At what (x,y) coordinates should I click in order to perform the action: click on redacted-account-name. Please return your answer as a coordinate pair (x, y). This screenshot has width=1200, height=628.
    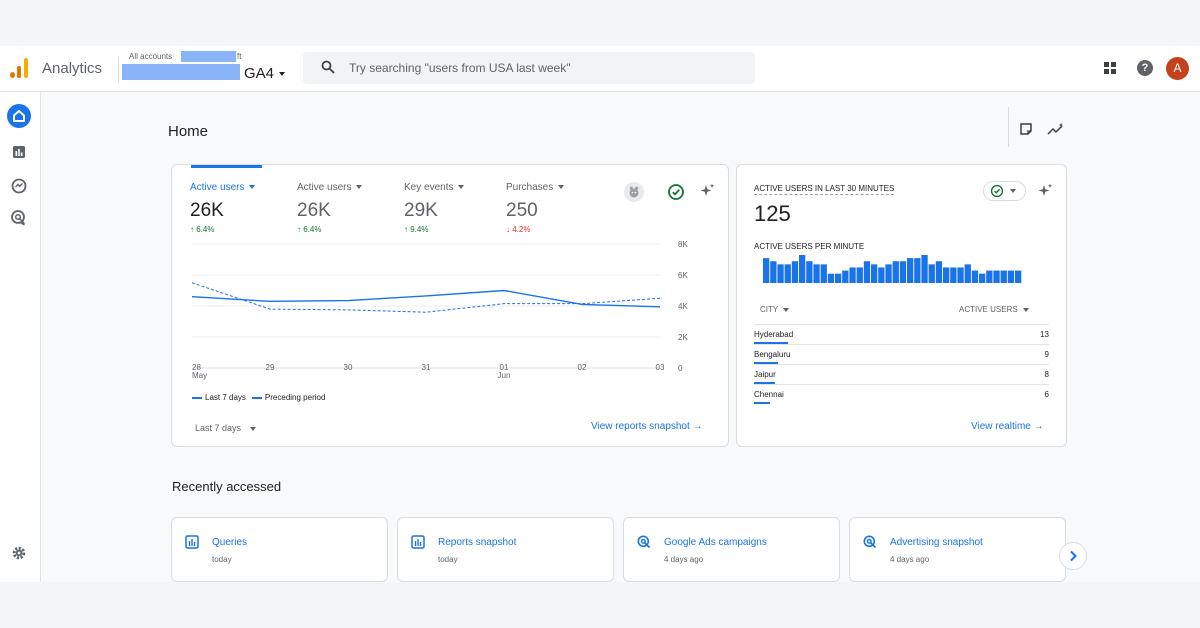
    Looking at the image, I should click on (208, 56).